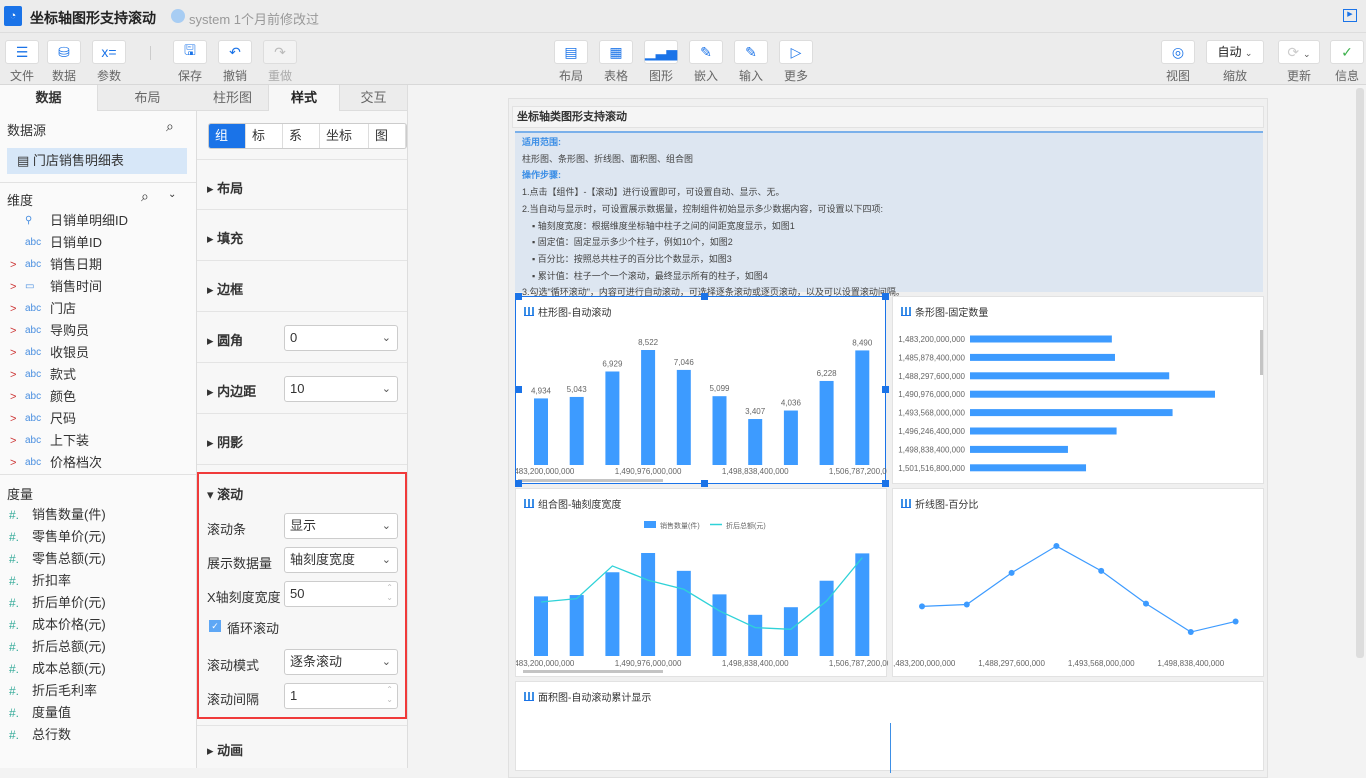 This screenshot has width=1366, height=778. I want to click on undo-button: ↶ 撤销, so click(235, 62).